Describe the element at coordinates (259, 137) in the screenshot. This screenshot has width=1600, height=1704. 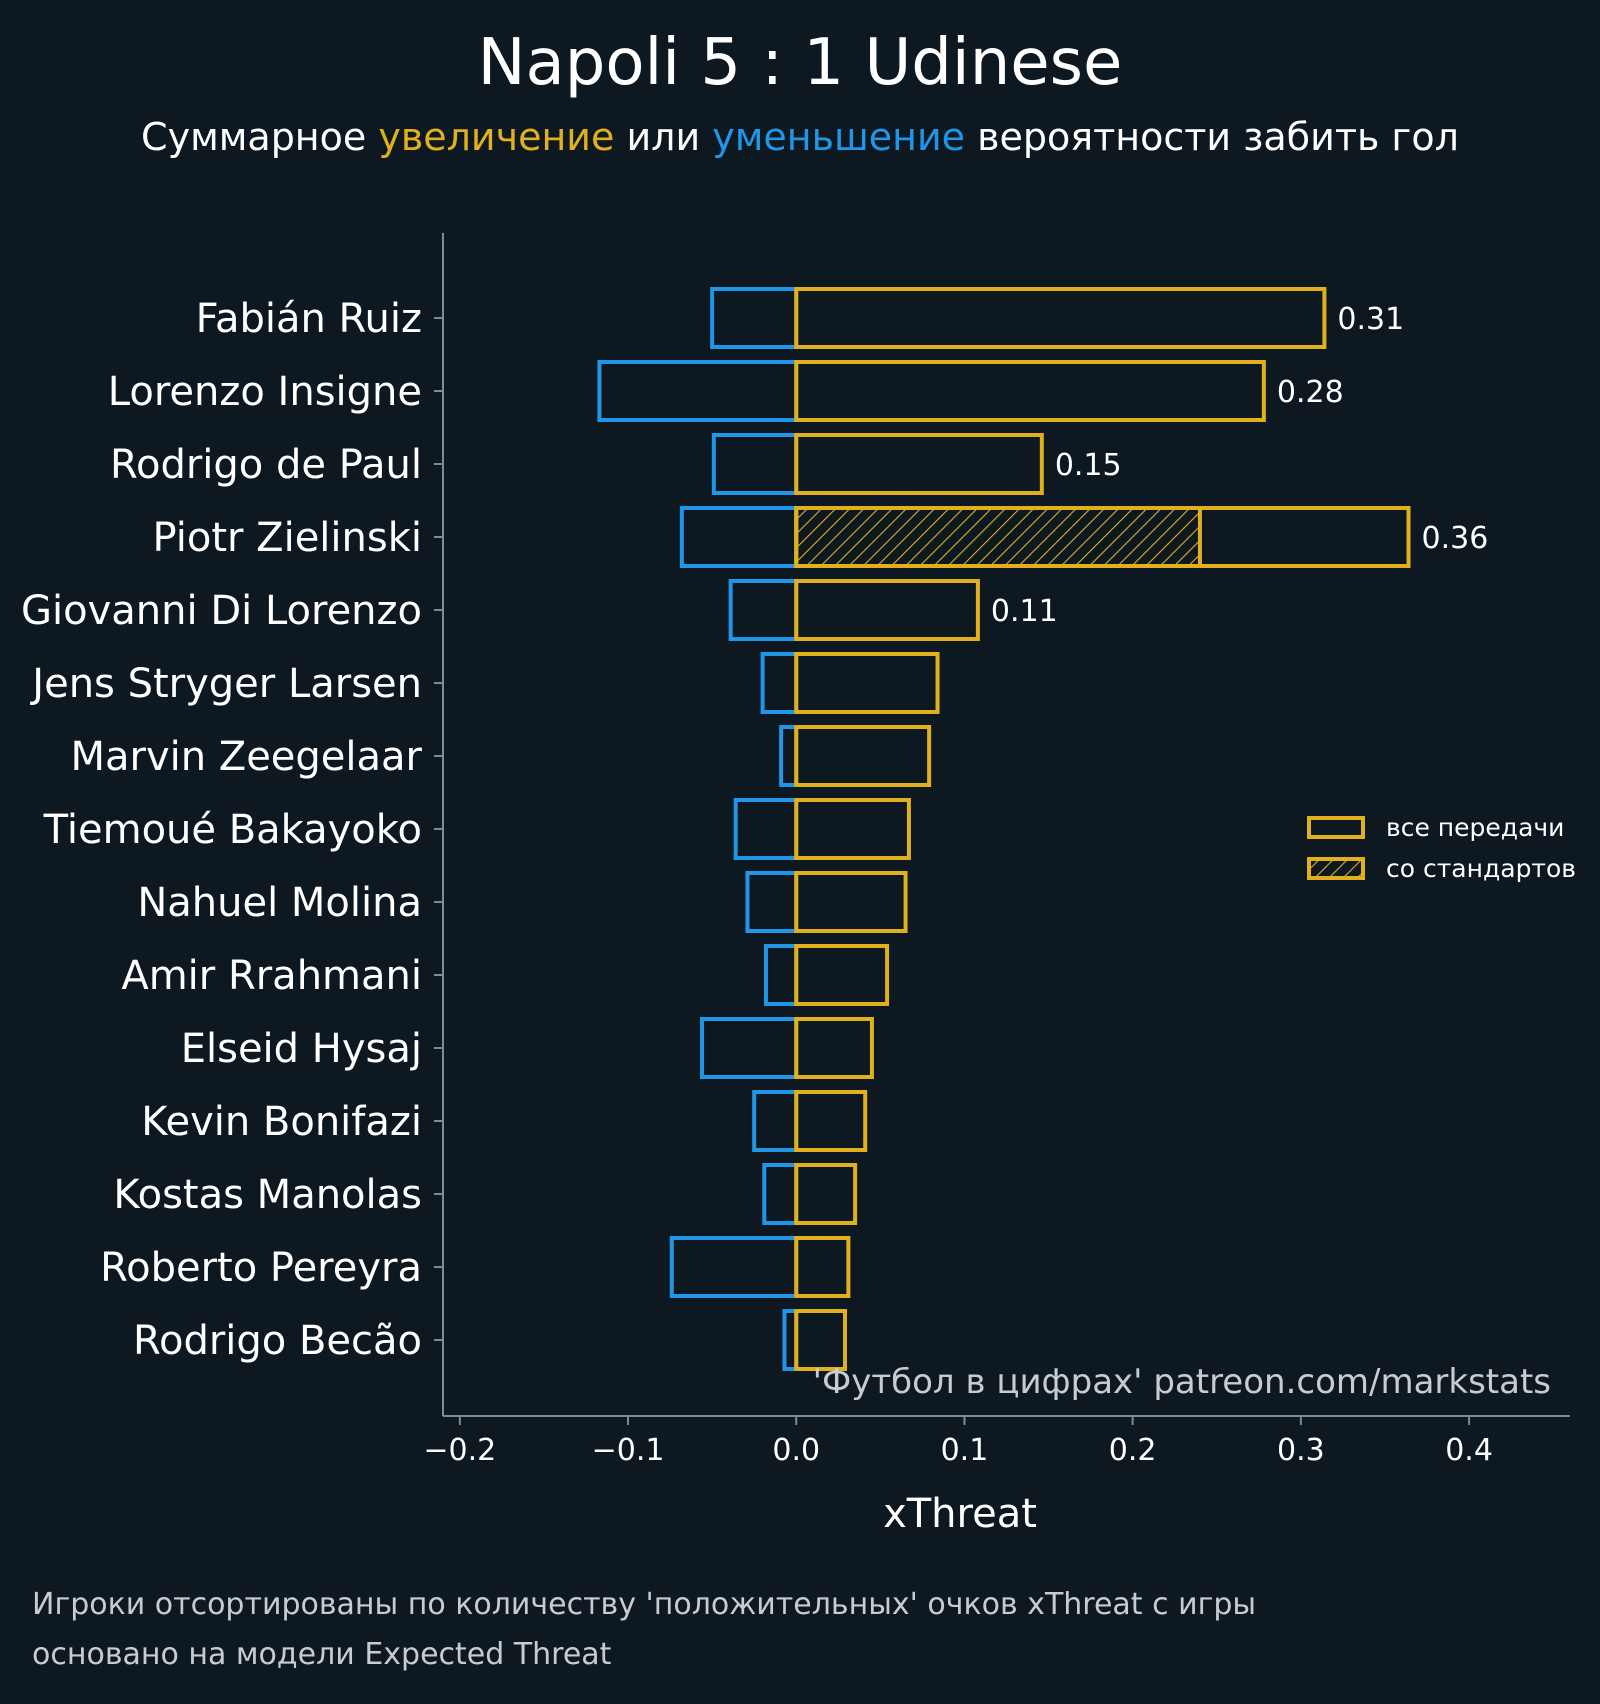
I see `subtitle-prefix: Суммарное` at that location.